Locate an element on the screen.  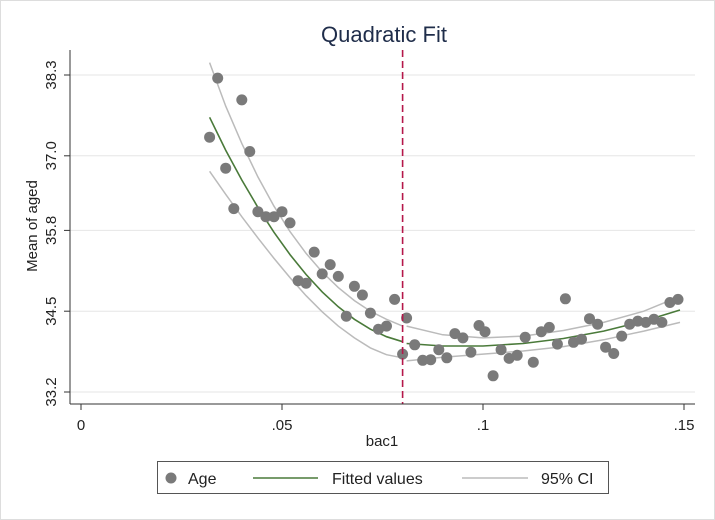
legend-box is located at coordinates (383, 477).